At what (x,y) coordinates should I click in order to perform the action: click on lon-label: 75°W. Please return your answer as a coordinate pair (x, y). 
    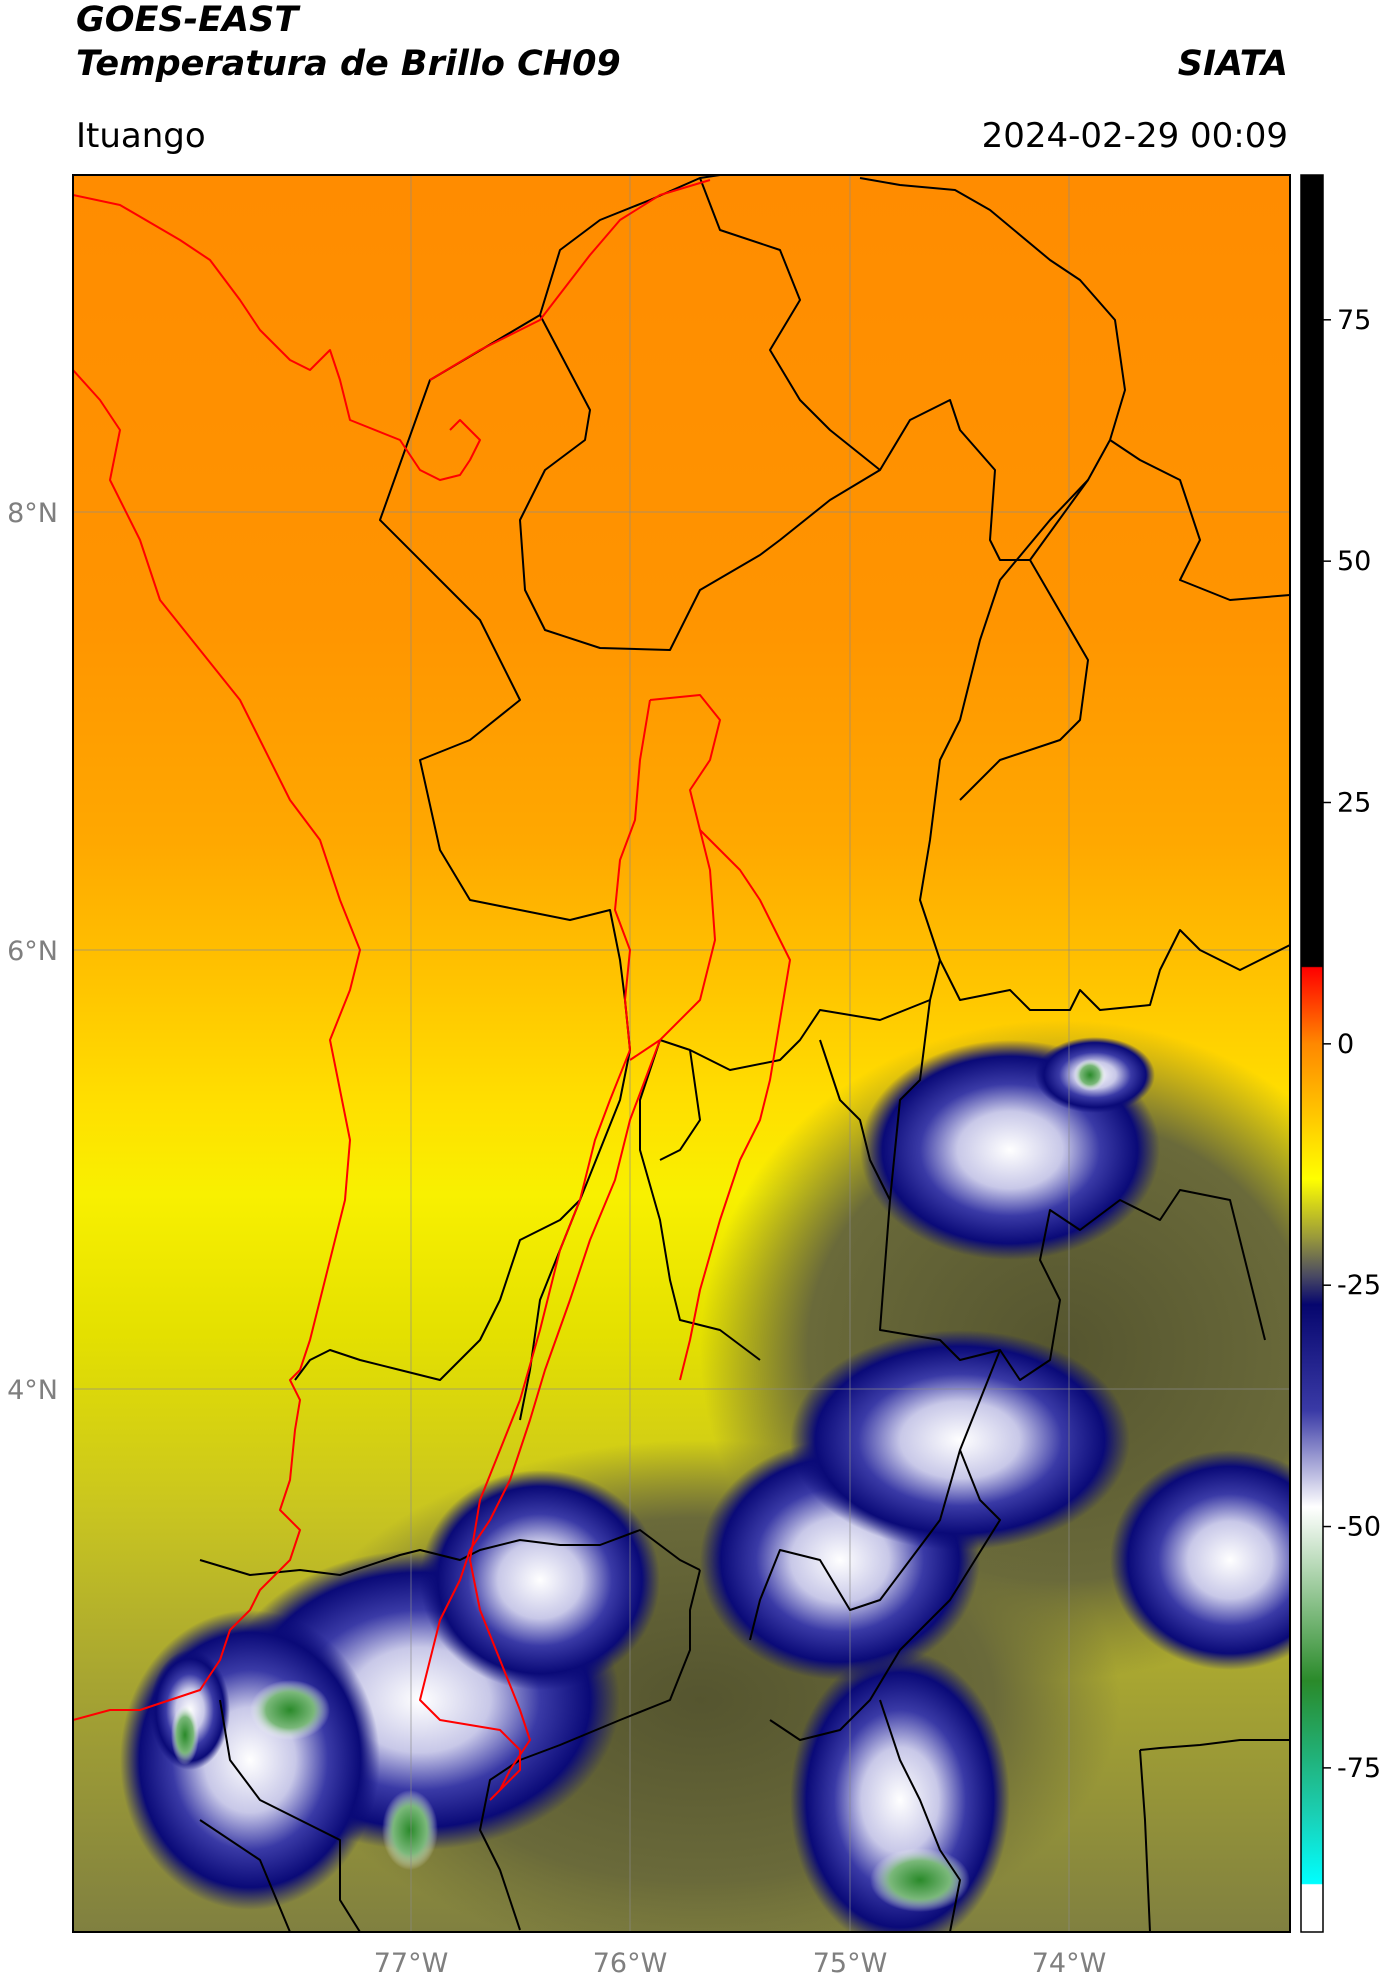
    Looking at the image, I should click on (850, 1963).